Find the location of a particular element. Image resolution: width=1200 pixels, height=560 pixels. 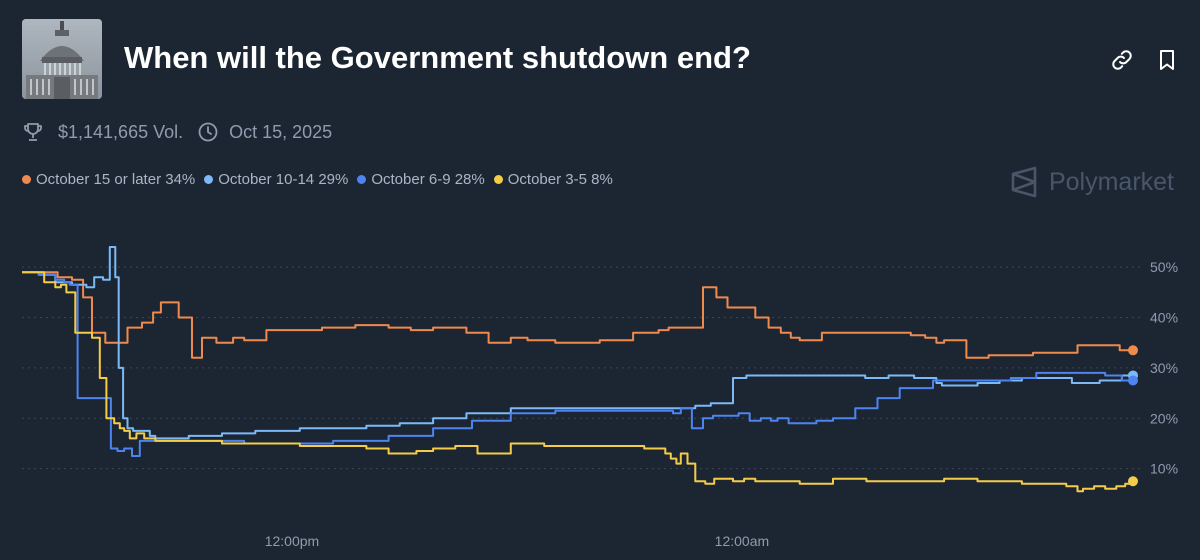

legend-label: October 6-9 28% is located at coordinates (428, 179).